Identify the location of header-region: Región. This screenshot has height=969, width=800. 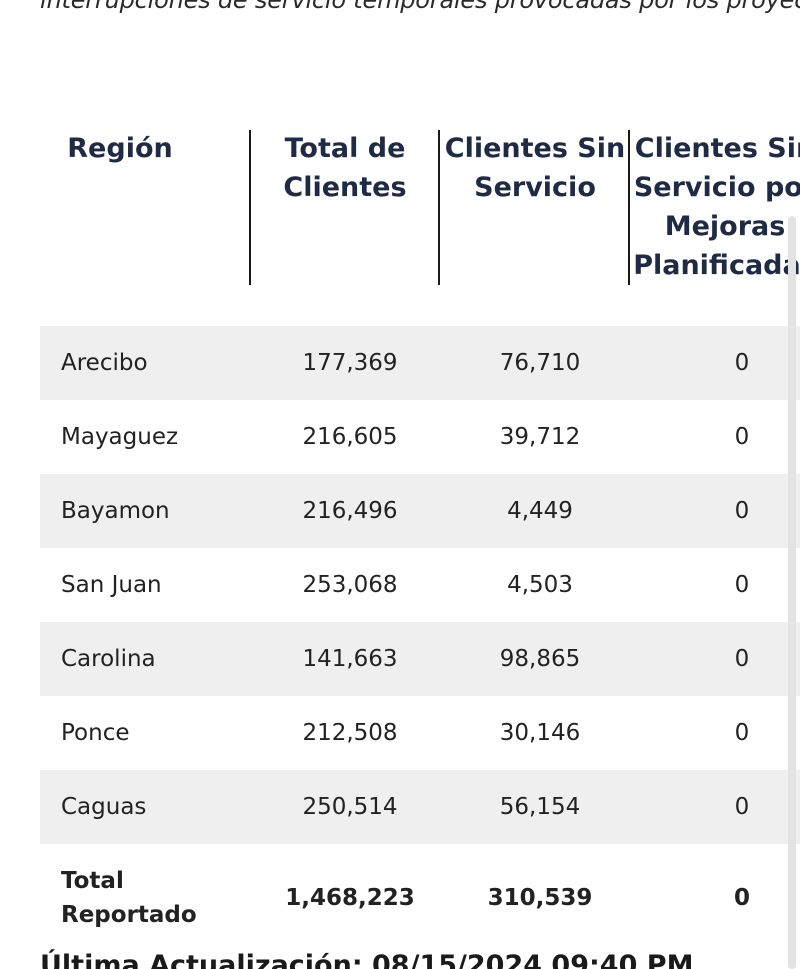
(120, 148).